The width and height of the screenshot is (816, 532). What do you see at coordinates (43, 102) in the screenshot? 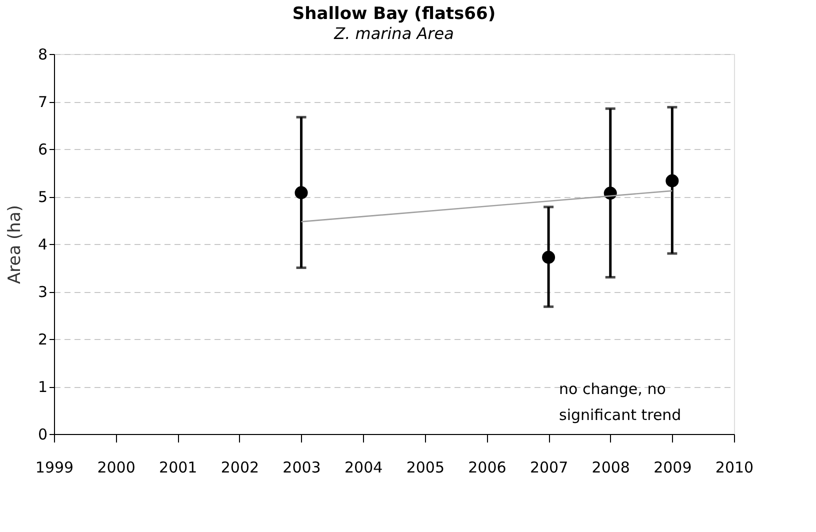
I see `y-tick-label: 7` at bounding box center [43, 102].